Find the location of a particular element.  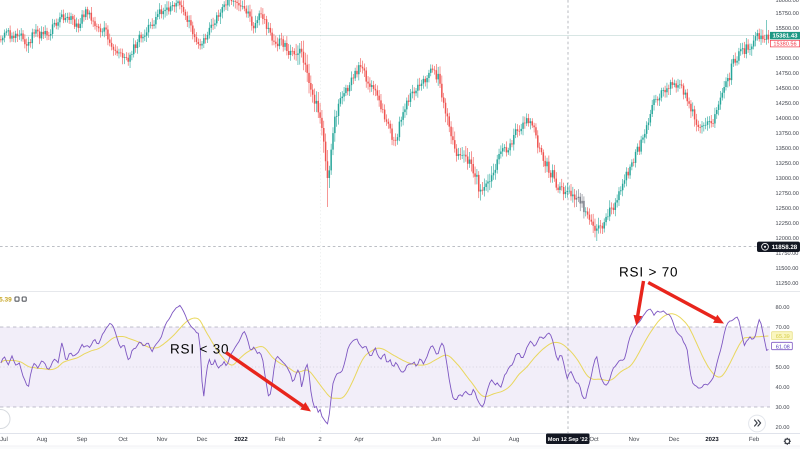

svg-text: 12500.00 is located at coordinates (787, 209).